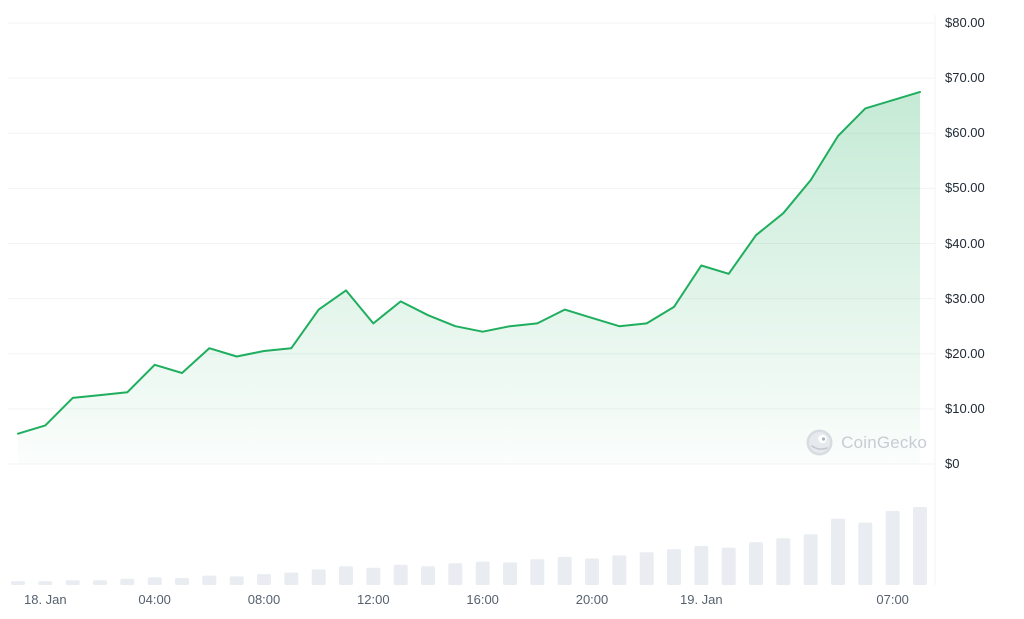 The height and width of the screenshot is (619, 1024). Describe the element at coordinates (884, 442) in the screenshot. I see `watermark-label: CoinGecko` at that location.